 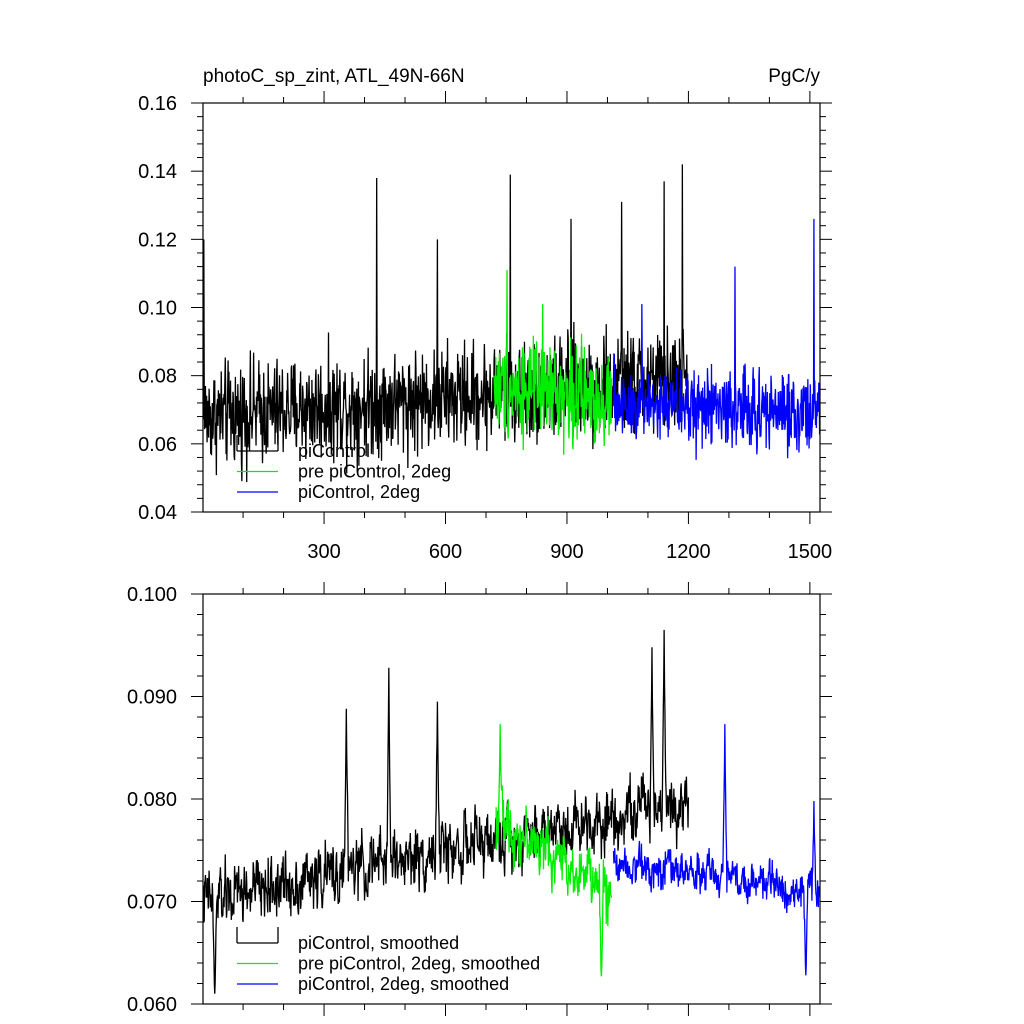 I want to click on y-tick-label: 0.04, so click(x=157, y=513).